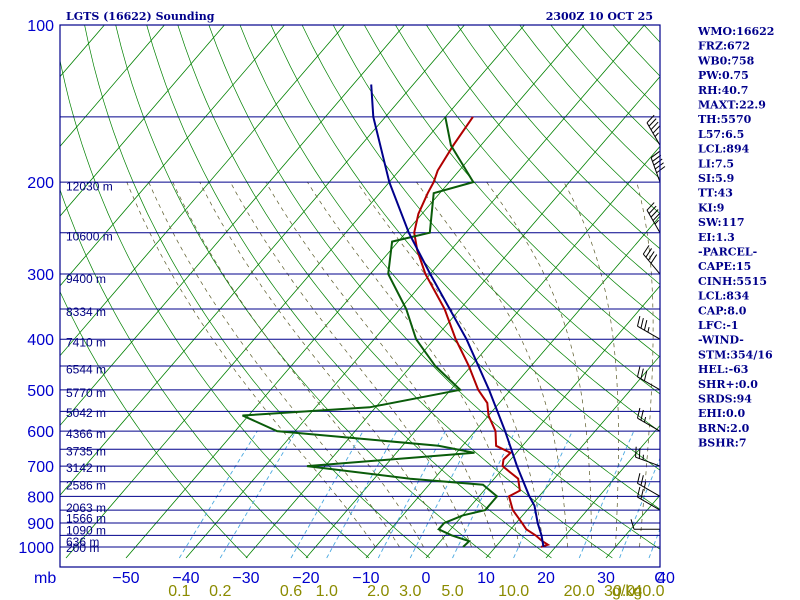 The width and height of the screenshot is (800, 600). Describe the element at coordinates (40, 183) in the screenshot. I see `pressure-tick-label: 200` at that location.